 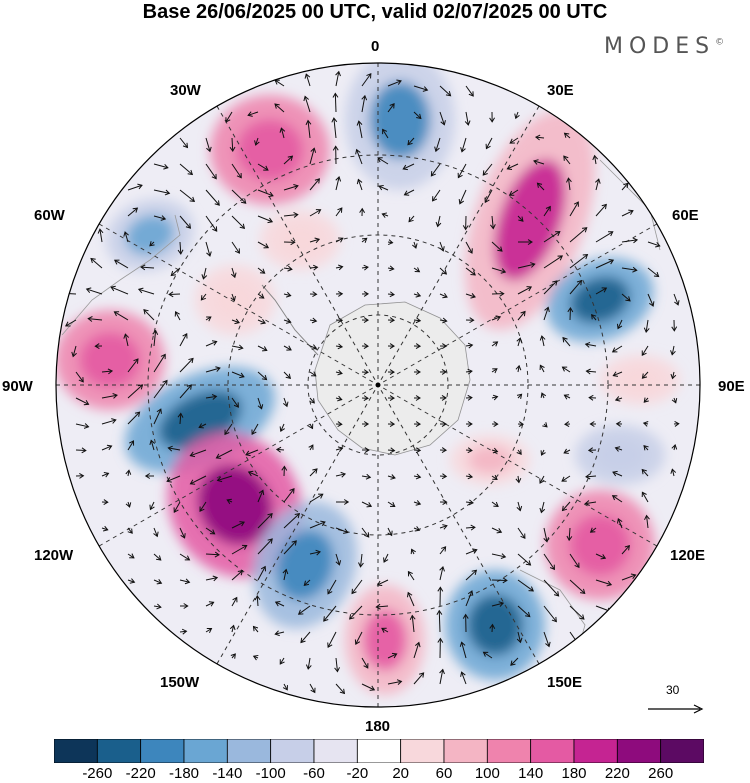 What do you see at coordinates (400, 773) in the screenshot?
I see `colorbar-tick-label: 20` at bounding box center [400, 773].